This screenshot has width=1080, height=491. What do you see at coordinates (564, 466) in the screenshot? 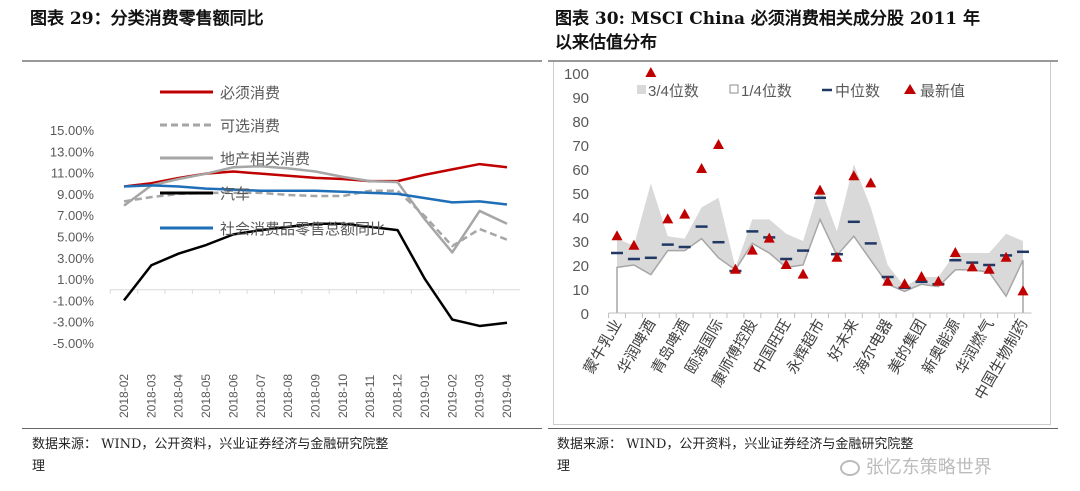
I see `right-source-line2: 理` at bounding box center [564, 466].